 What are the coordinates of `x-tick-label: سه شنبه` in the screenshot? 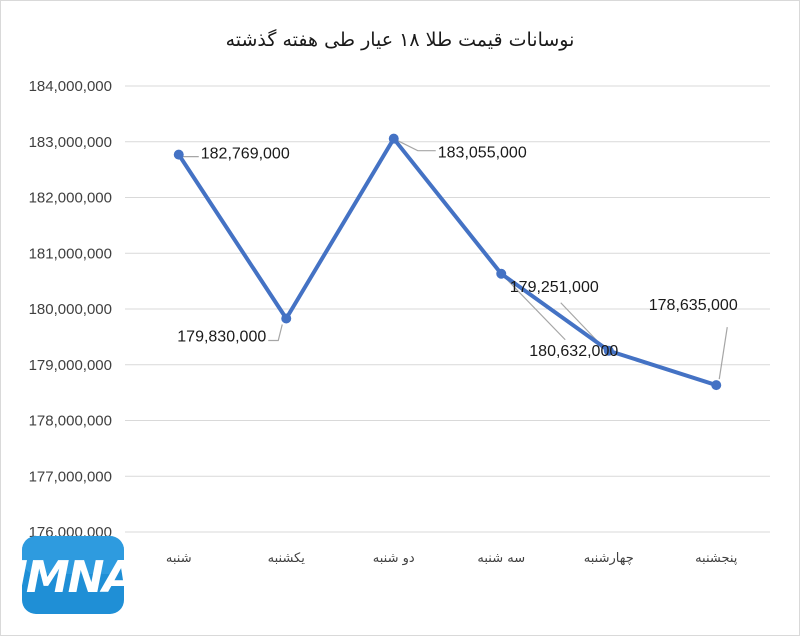 It's located at (501, 558).